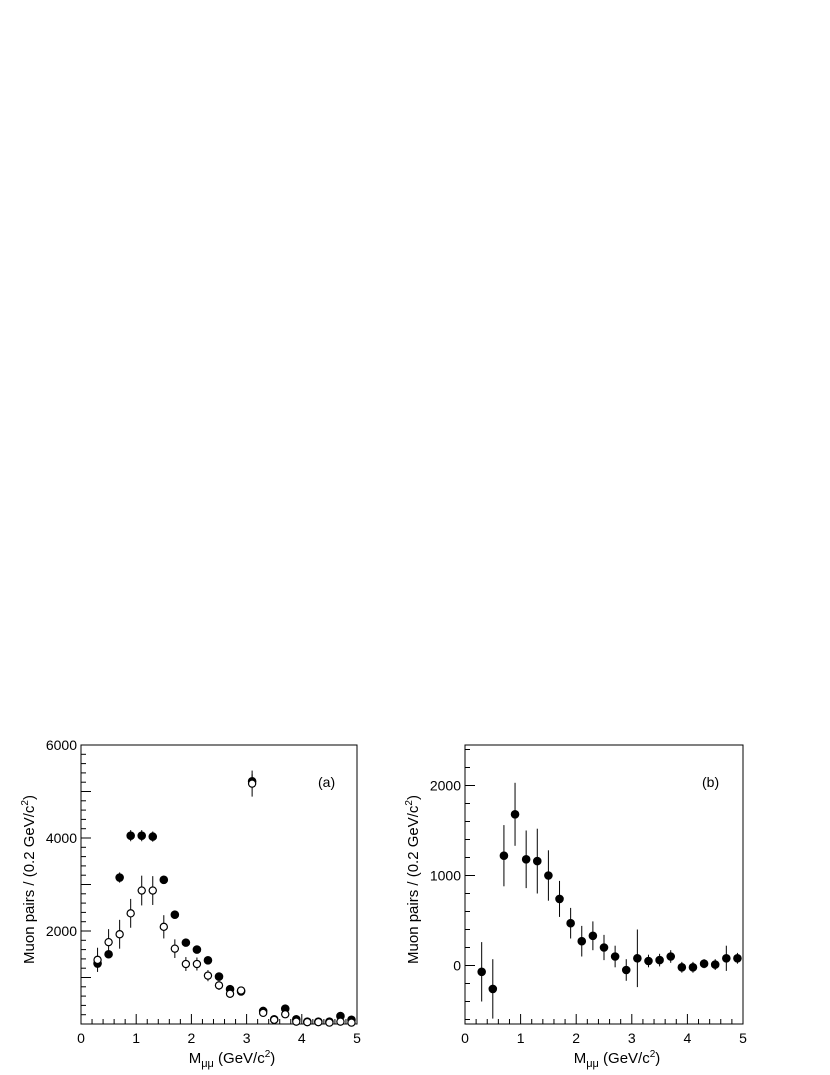 The height and width of the screenshot is (1075, 830). I want to click on y-tick-label: 4000, so click(61, 838).